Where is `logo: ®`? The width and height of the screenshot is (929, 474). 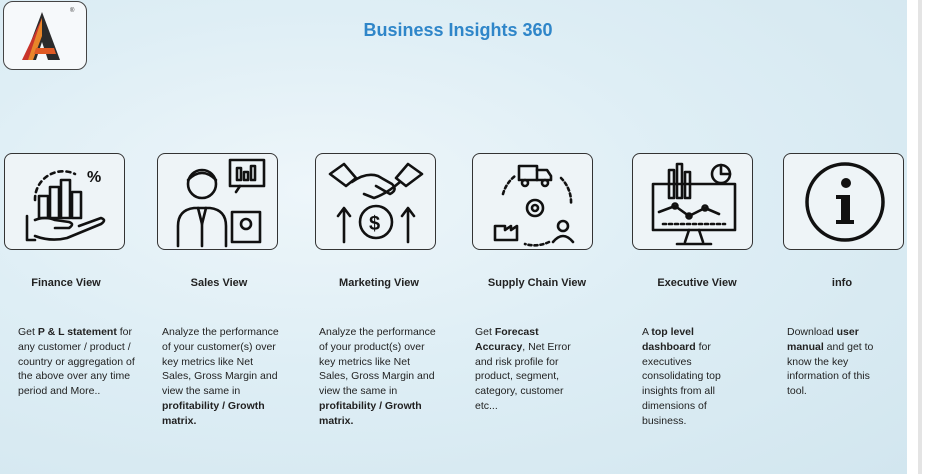
logo: ® is located at coordinates (45, 35).